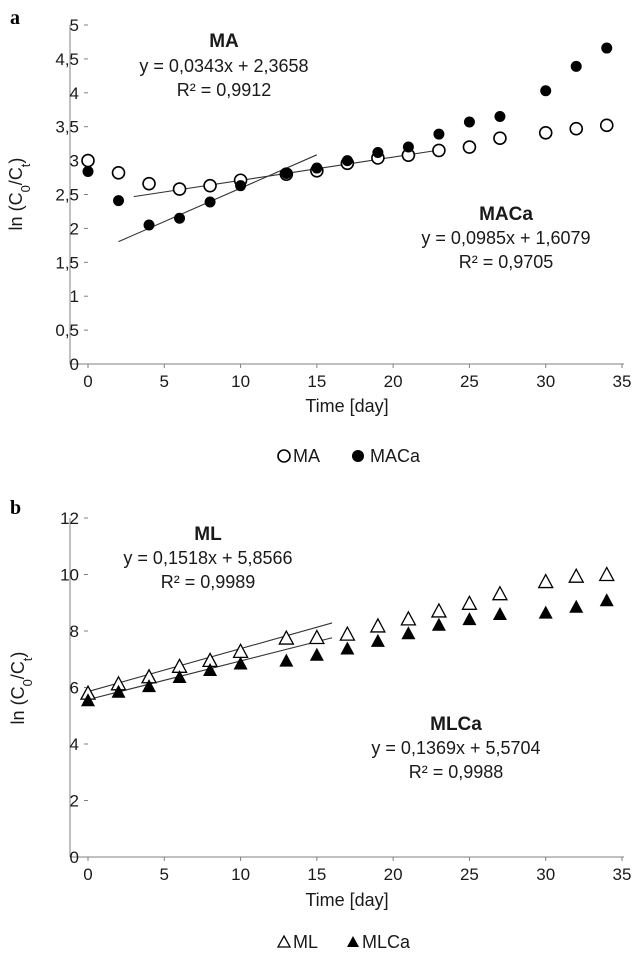  Describe the element at coordinates (386, 942) in the screenshot. I see `legend-mlca-label: MLCa` at that location.